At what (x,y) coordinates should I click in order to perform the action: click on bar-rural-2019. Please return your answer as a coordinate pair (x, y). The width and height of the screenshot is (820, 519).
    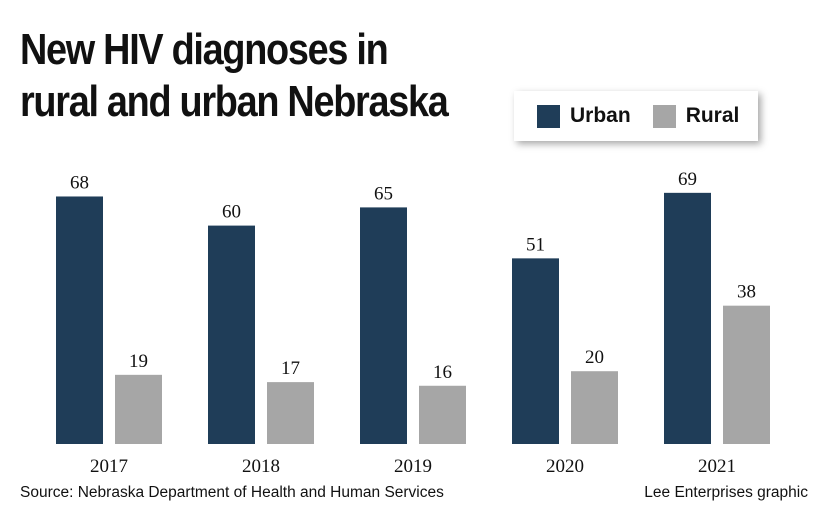
    Looking at the image, I should click on (442, 414).